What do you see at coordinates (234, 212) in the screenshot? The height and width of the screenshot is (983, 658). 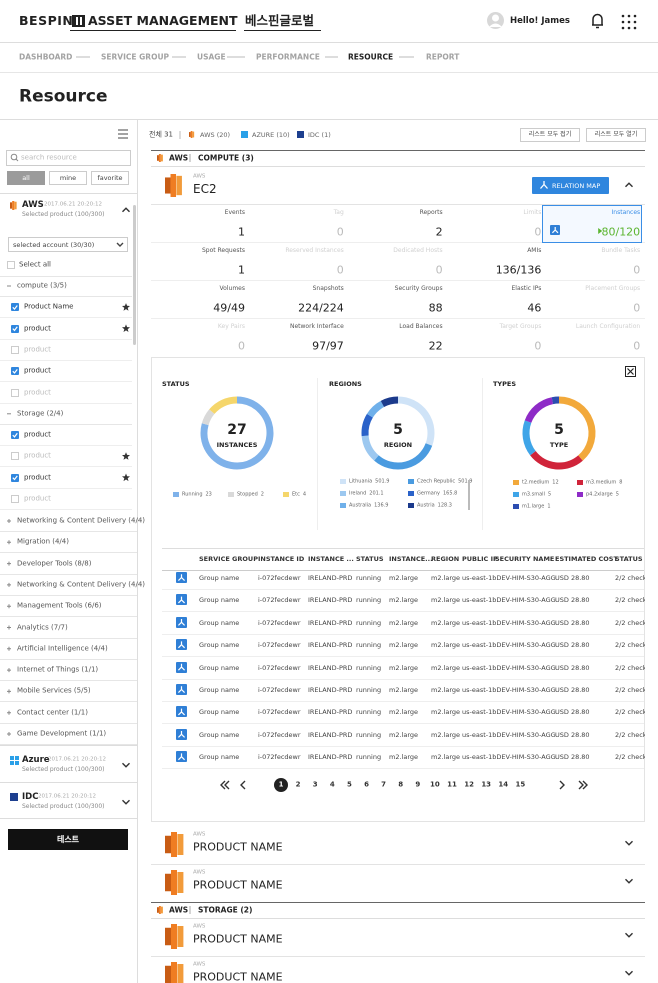 I see `metric-label: Events` at bounding box center [234, 212].